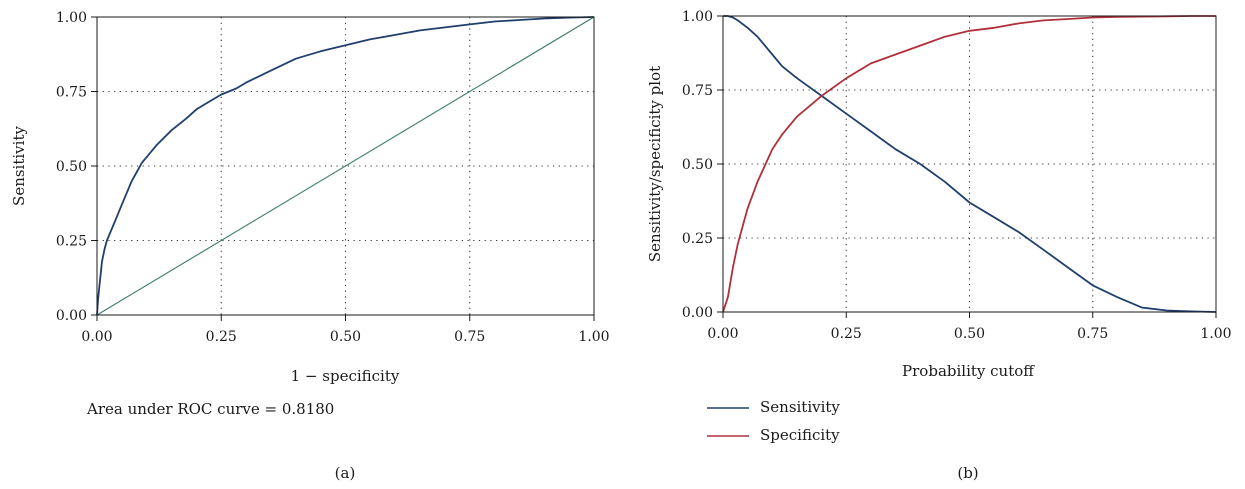  Describe the element at coordinates (773, 421) in the screenshot. I see `panel-b-legend: Sensitivity Specificity` at that location.